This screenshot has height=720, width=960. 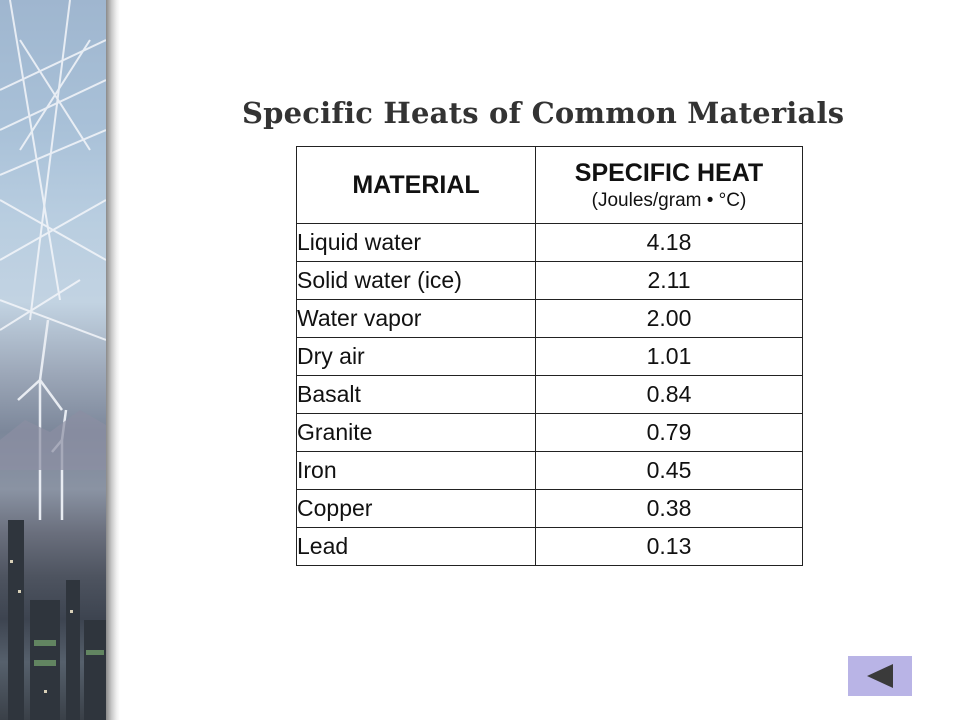 I want to click on value-cell: 4.18, so click(x=669, y=242).